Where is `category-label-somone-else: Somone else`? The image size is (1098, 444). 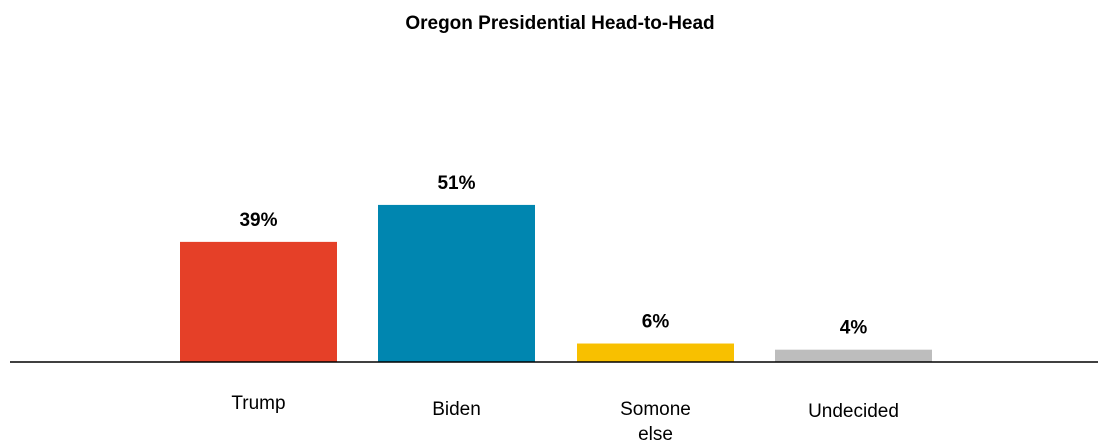 category-label-somone-else: Somone else is located at coordinates (655, 421).